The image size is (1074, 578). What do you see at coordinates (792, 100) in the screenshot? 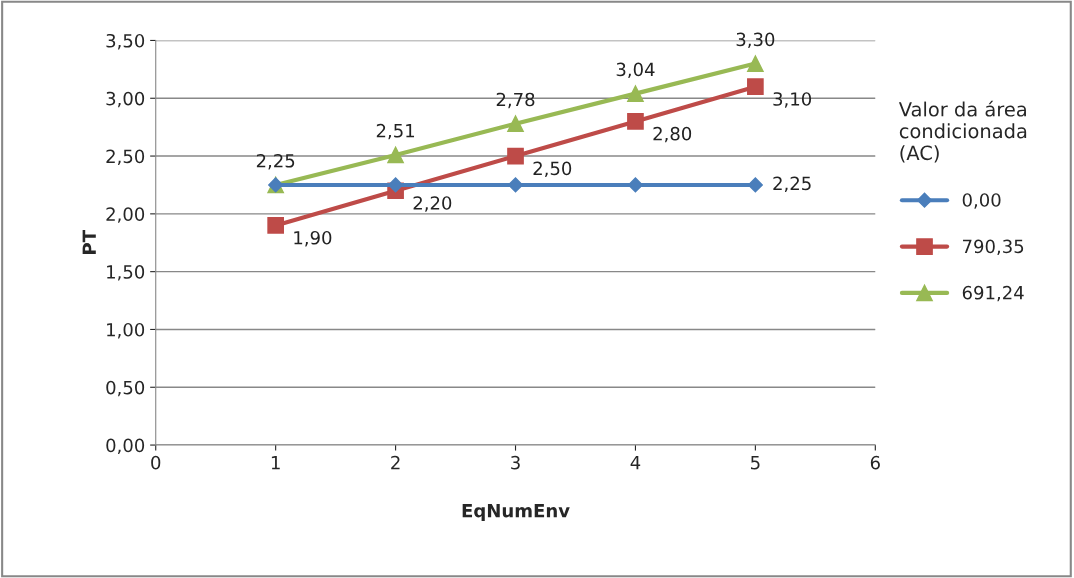
I see `data-label: 3,10` at bounding box center [792, 100].